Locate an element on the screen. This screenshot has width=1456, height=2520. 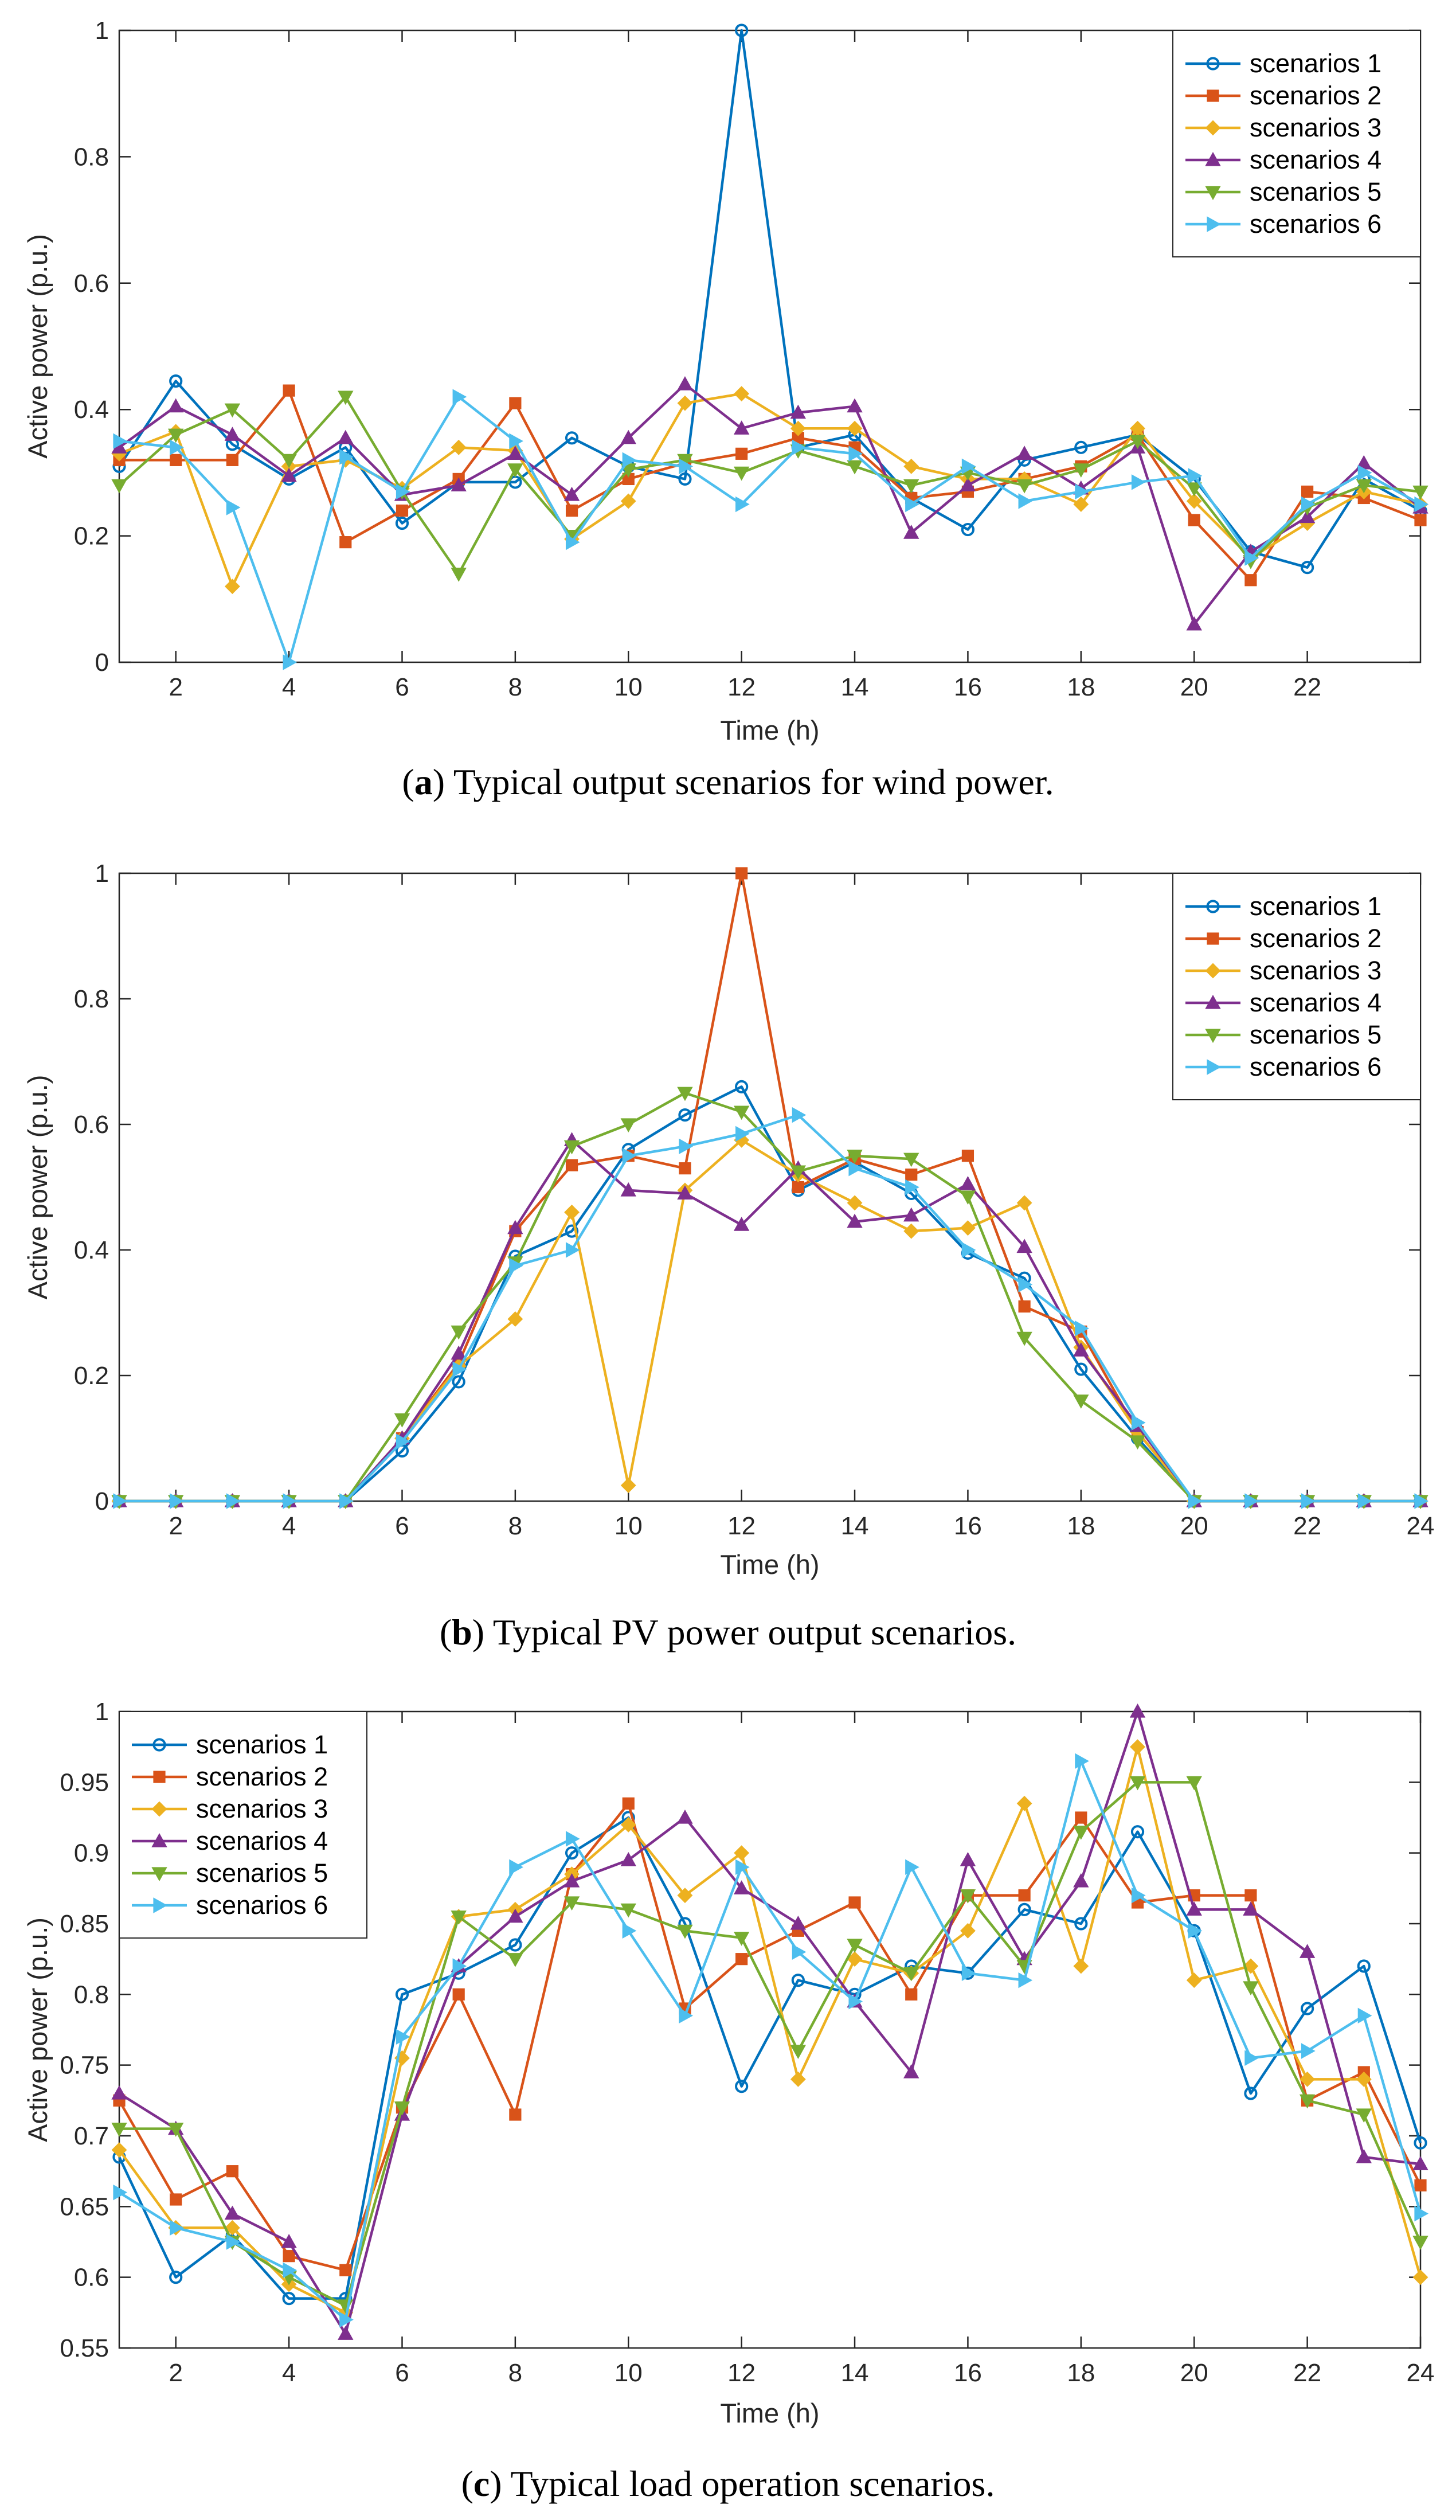
legend-label: scenarios 5 is located at coordinates (262, 1873).